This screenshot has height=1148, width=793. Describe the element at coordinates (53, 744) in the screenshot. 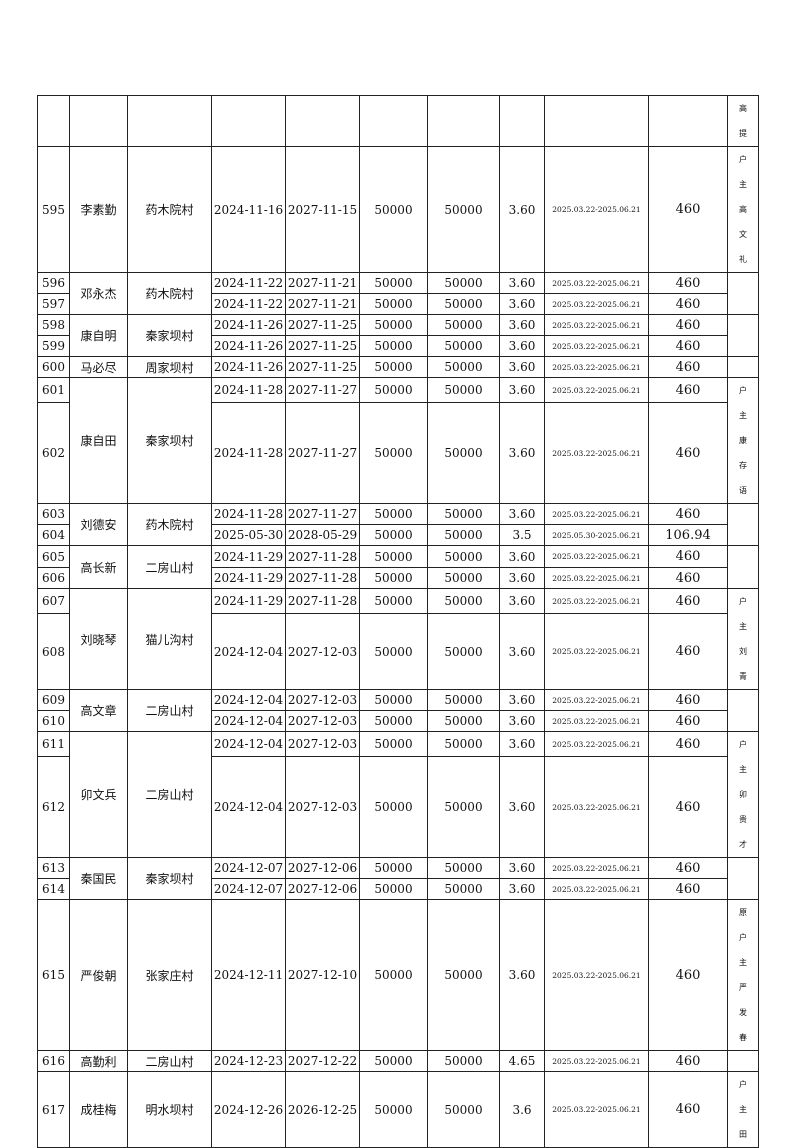

I see `row-number: 611` at that location.